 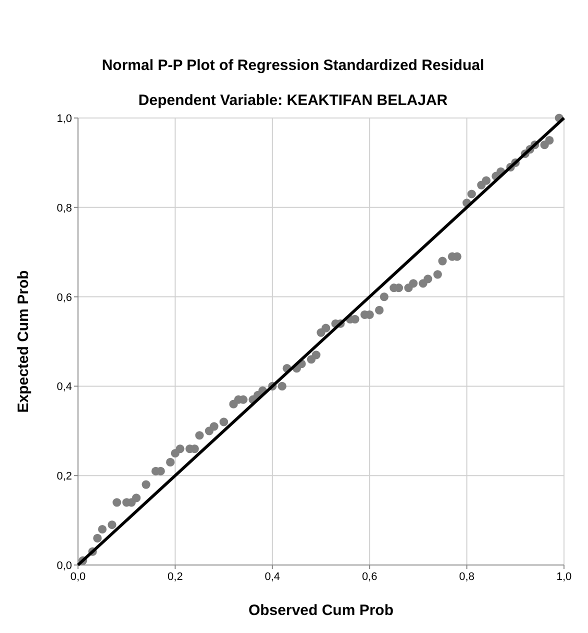 What do you see at coordinates (466, 577) in the screenshot?
I see `x-tick-label: 0,8` at bounding box center [466, 577].